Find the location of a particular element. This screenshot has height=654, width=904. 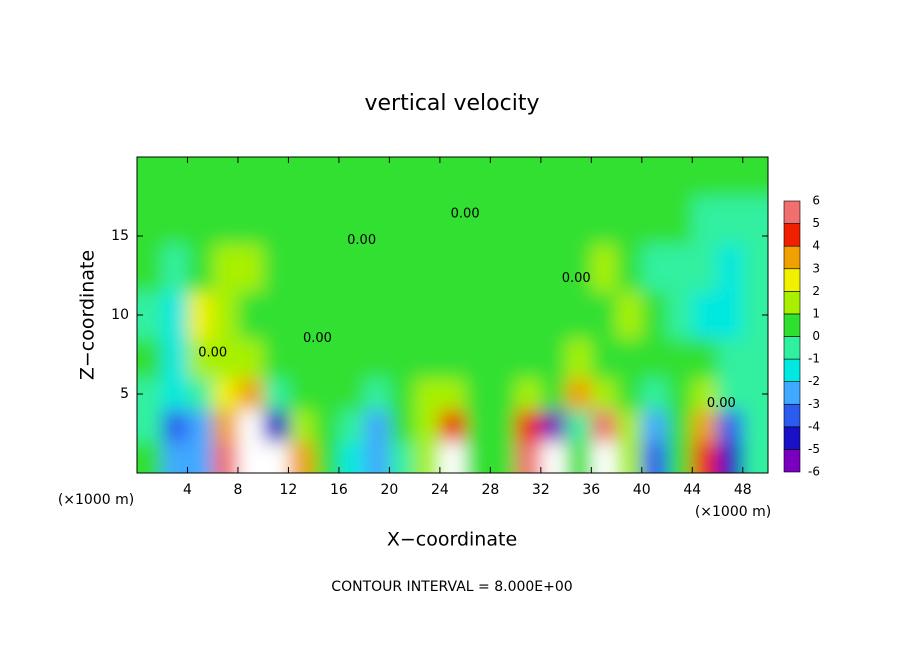

x-unit: (×1000 m) is located at coordinates (96, 500).